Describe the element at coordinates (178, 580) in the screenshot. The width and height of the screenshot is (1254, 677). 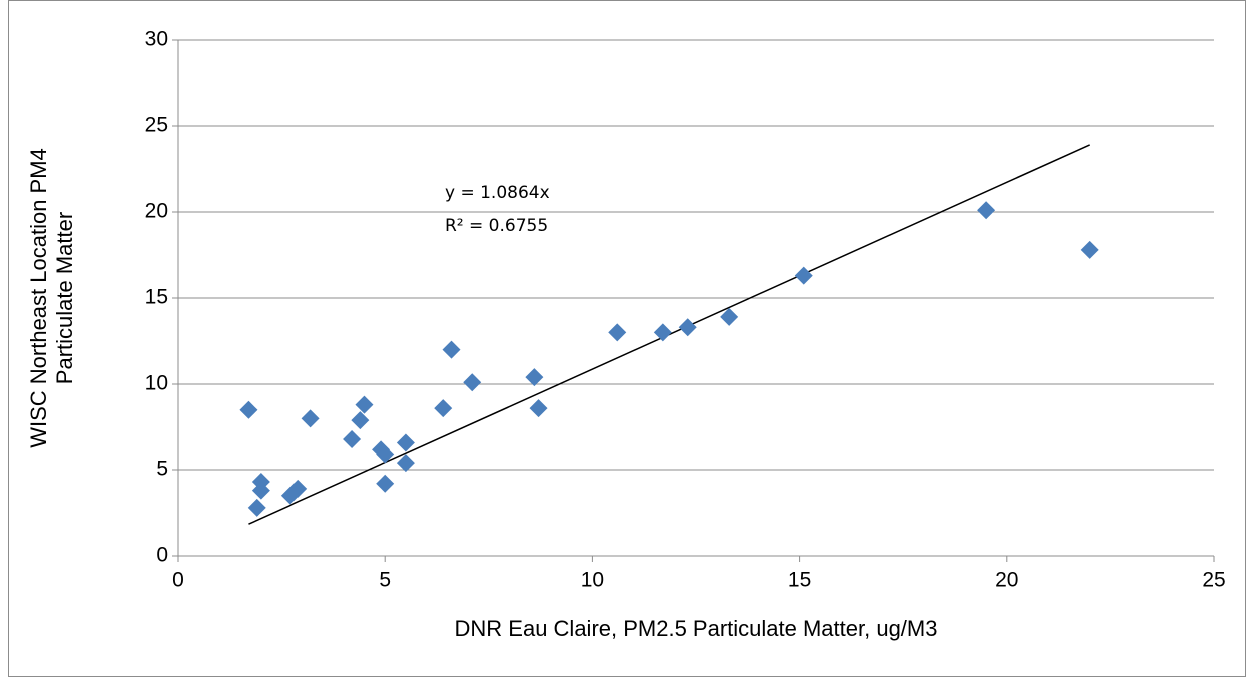
I see `x-tick-label: 0` at that location.